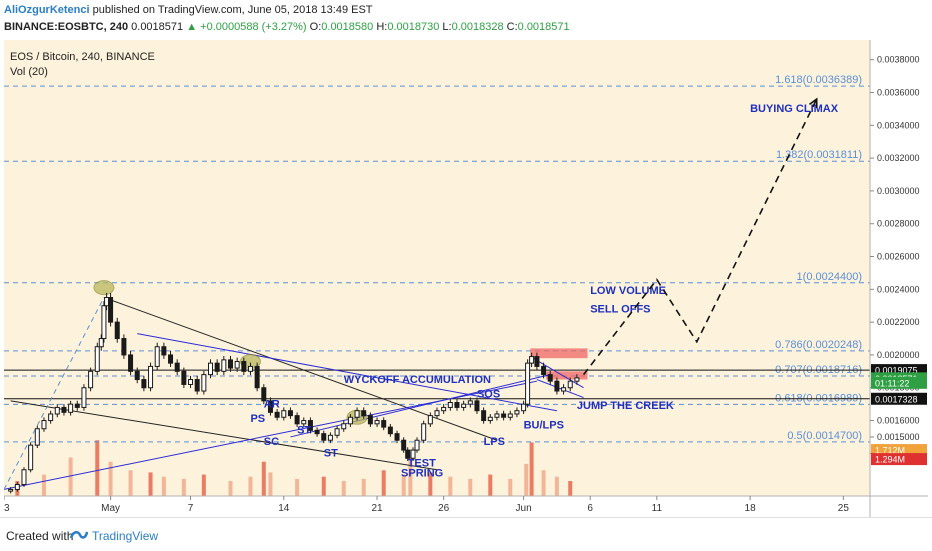  Describe the element at coordinates (898, 437) in the screenshot. I see `y-tick-label: 0.0015000` at that location.